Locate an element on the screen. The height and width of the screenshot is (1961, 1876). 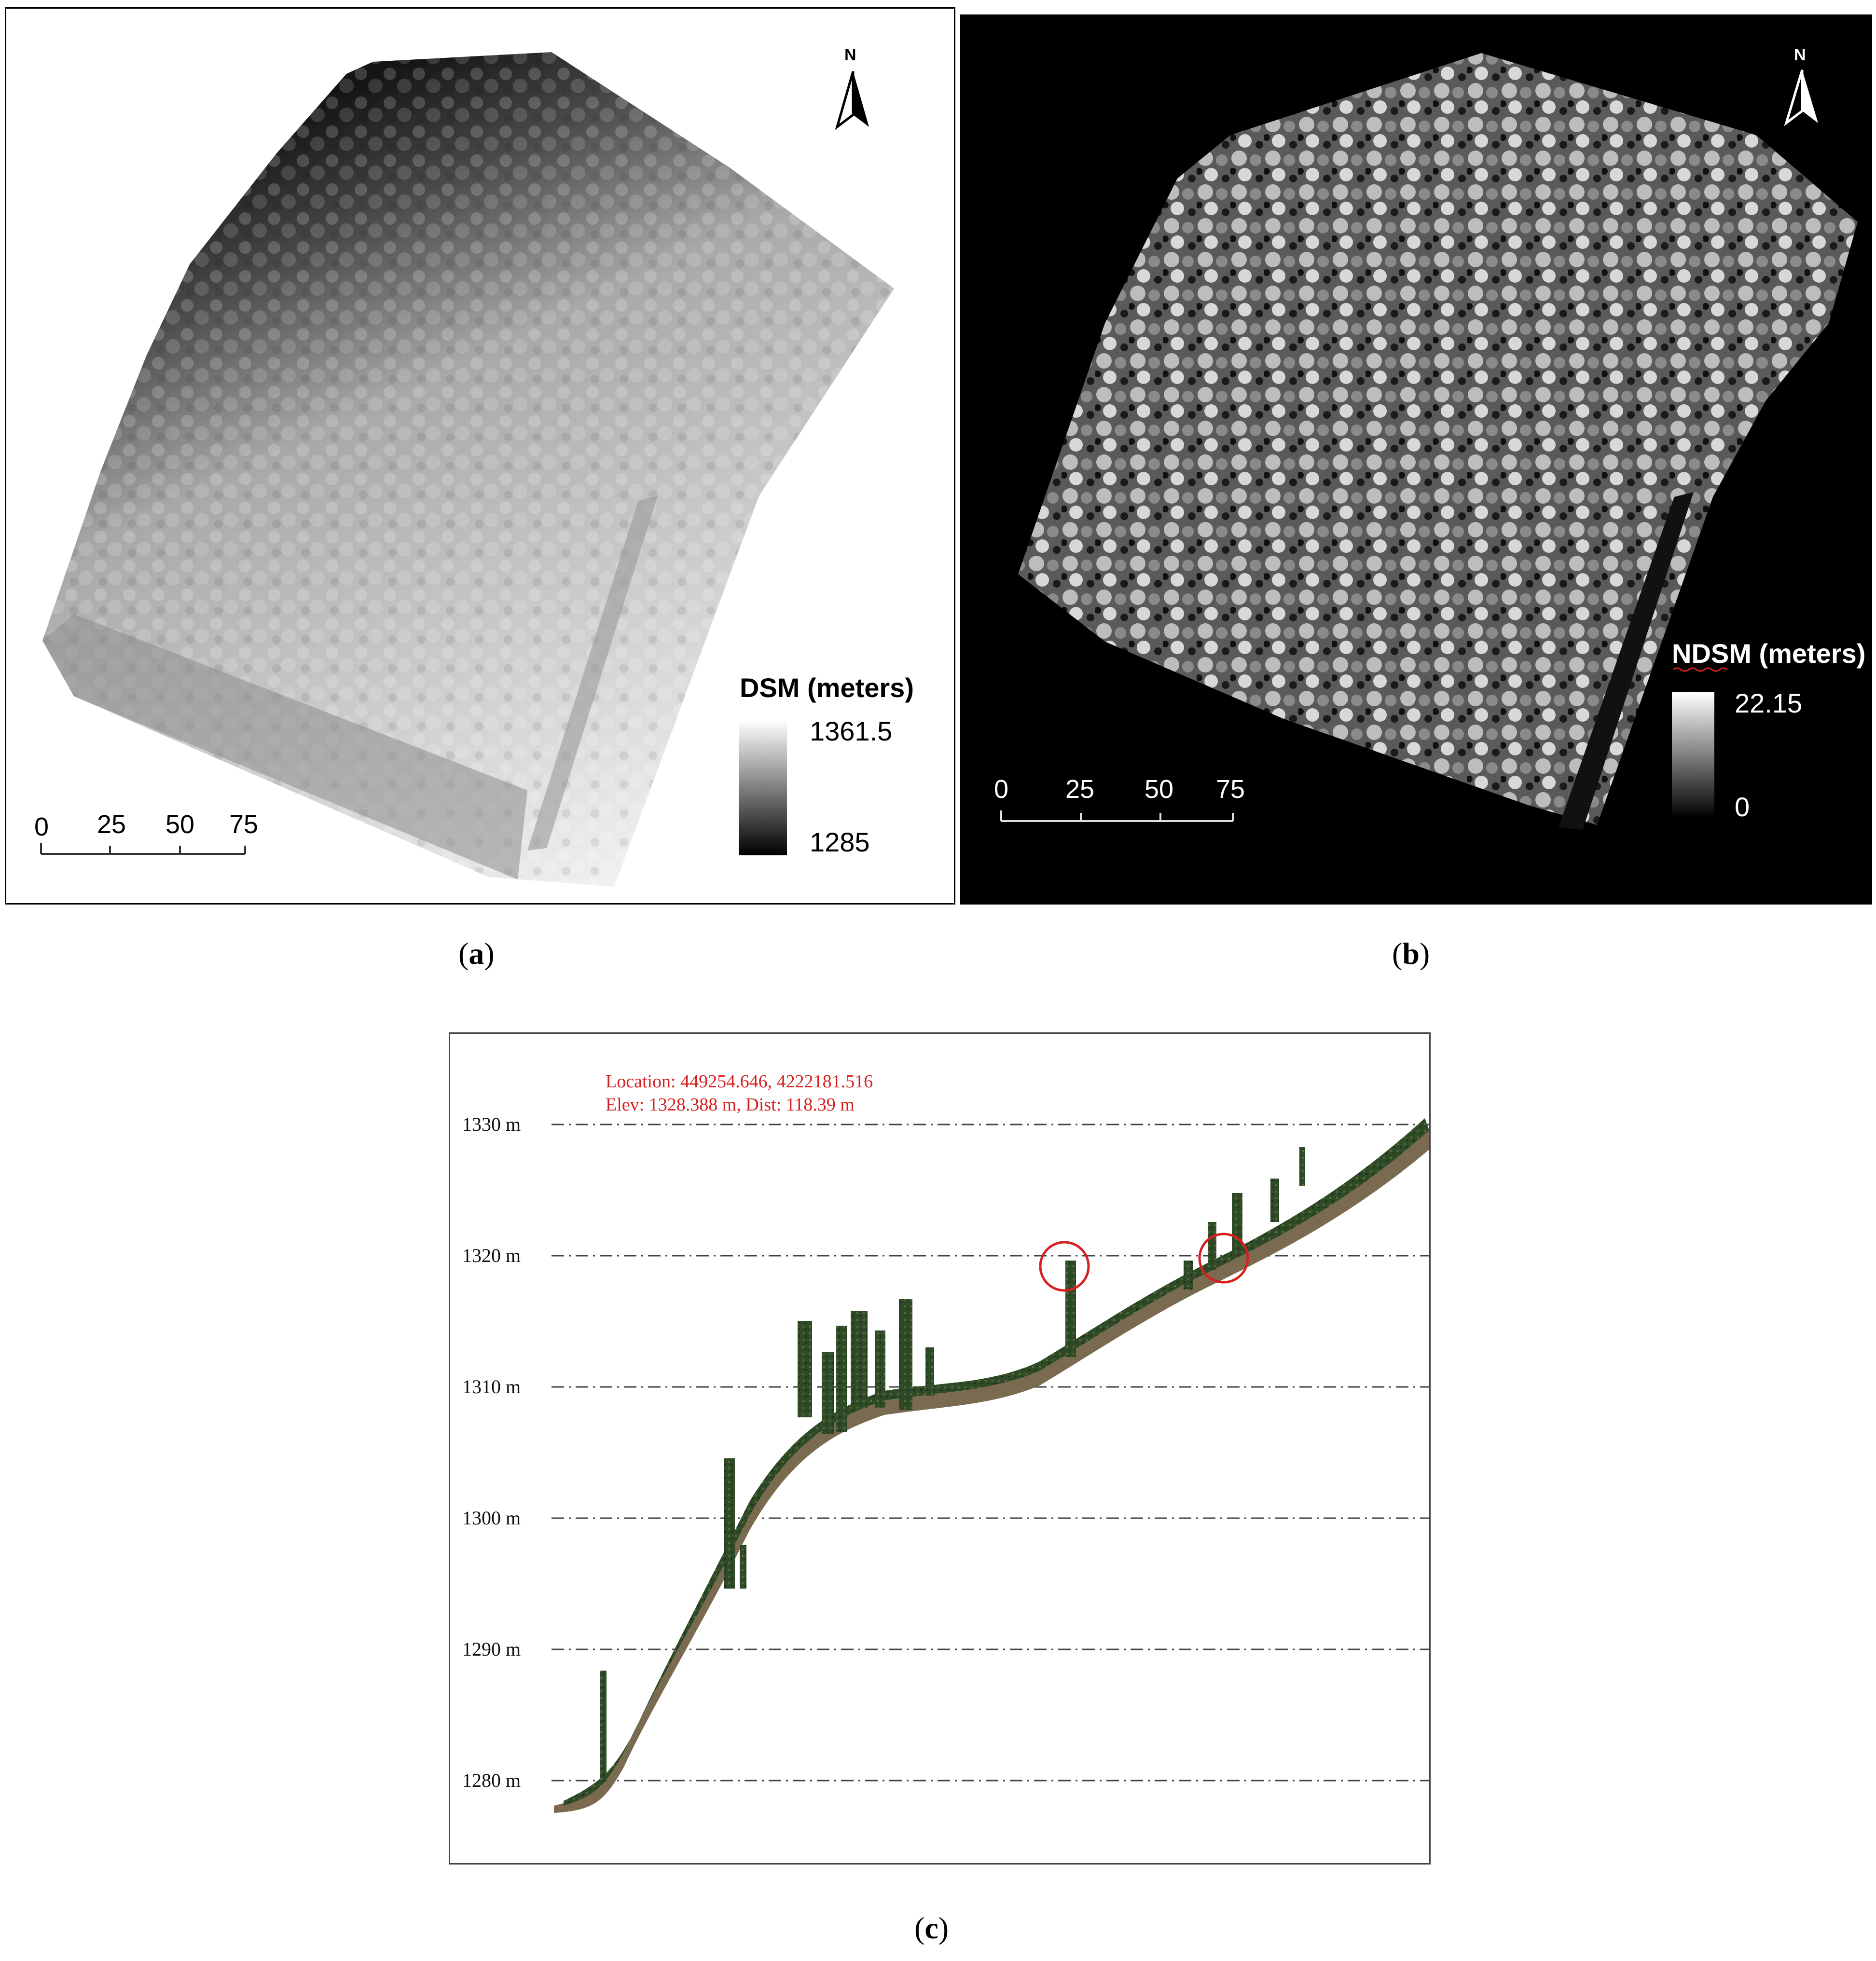
caption-a: (a) is located at coordinates (476, 953).